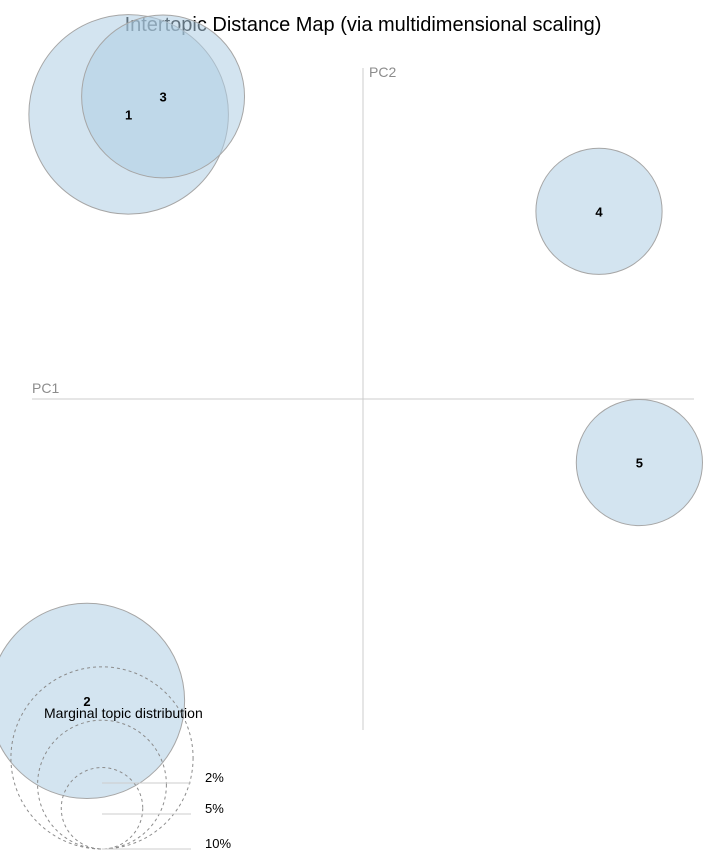  Describe the element at coordinates (128, 114) in the screenshot. I see `topic-label-1: 1` at that location.